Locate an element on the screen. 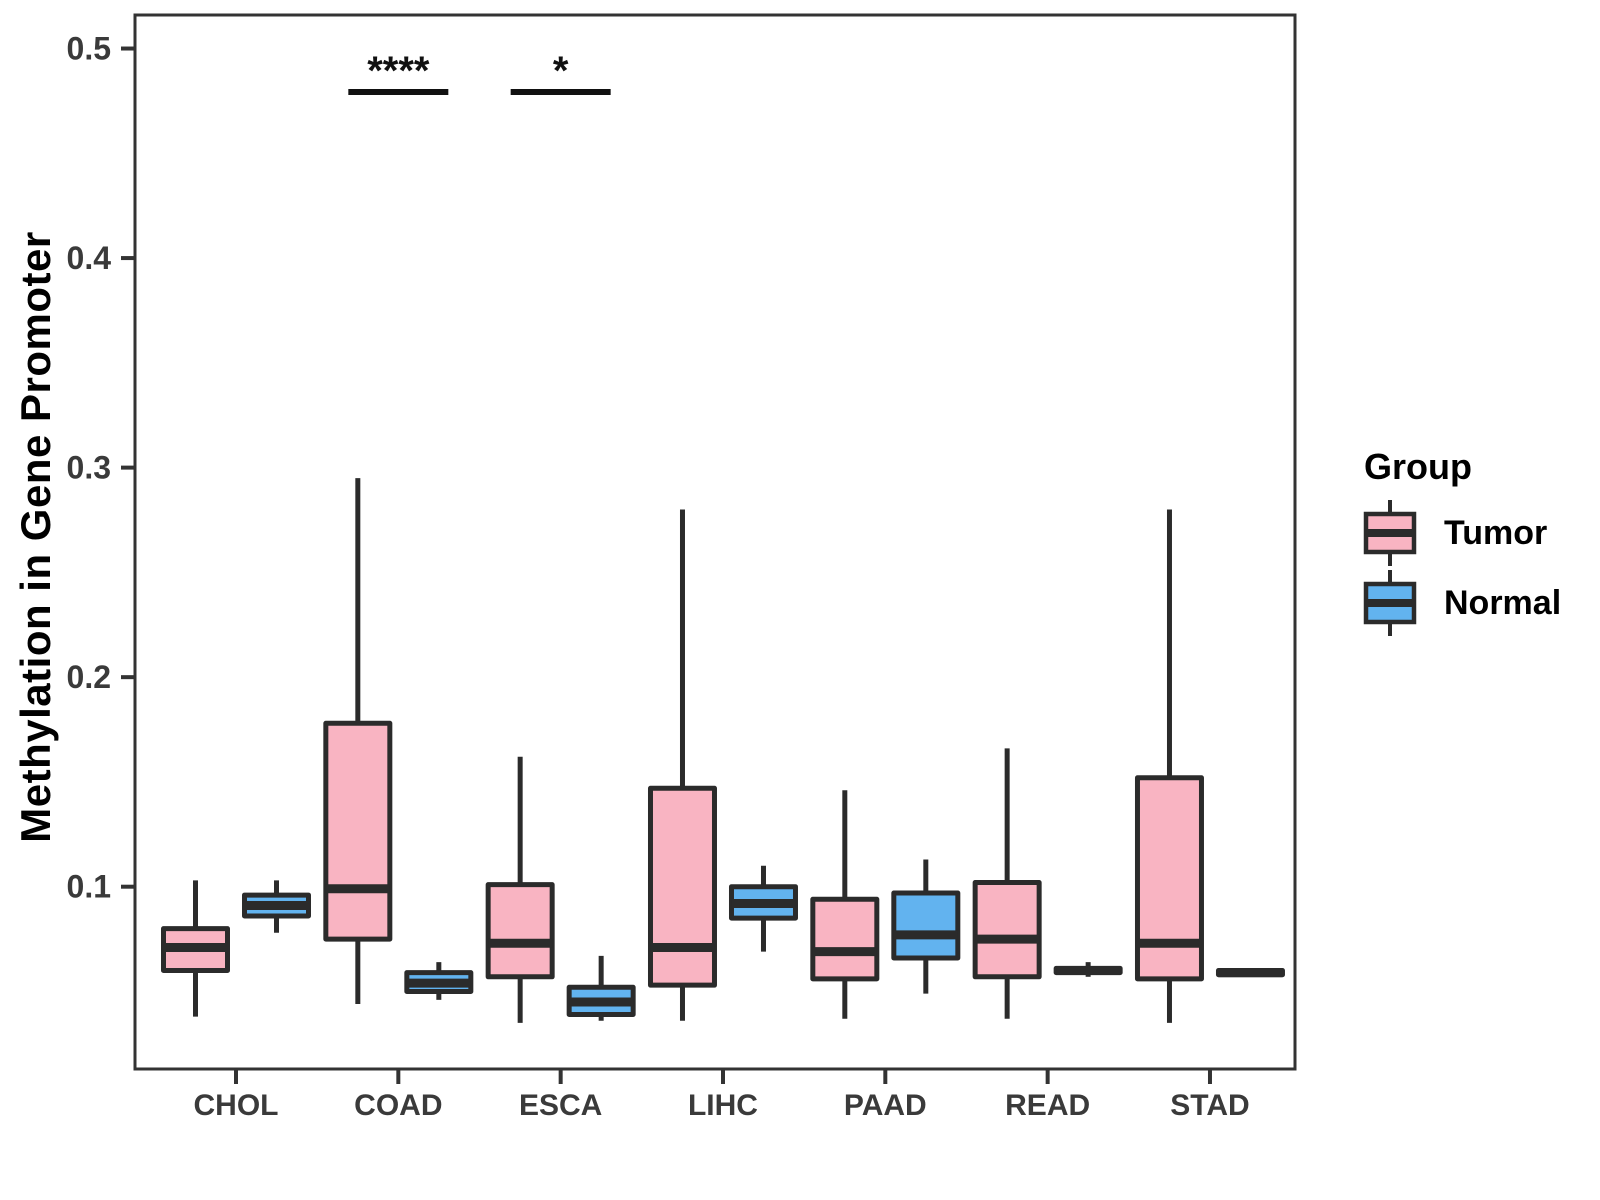 This screenshot has height=1200, width=1600. x-axis: CHOL COAD ESCA LIHC PAAD READ STAD is located at coordinates (722, 1095).